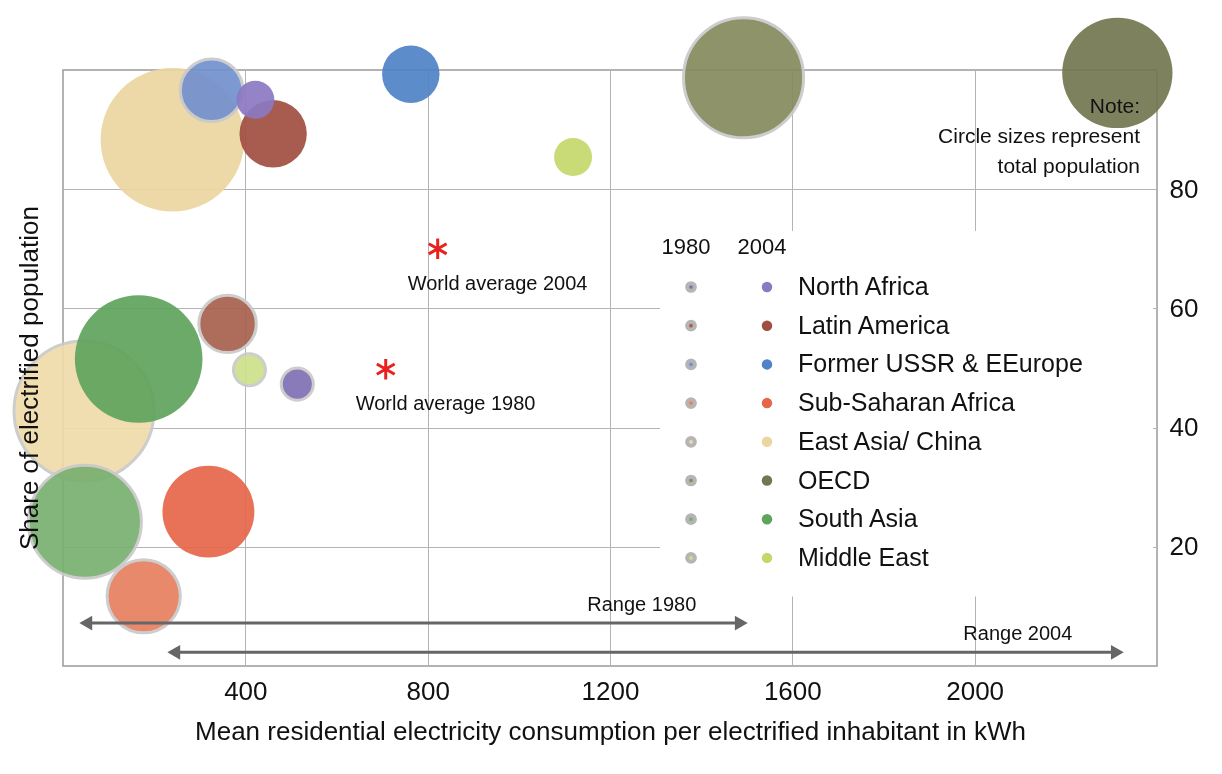 Image resolution: width=1222 pixels, height=774 pixels. Describe the element at coordinates (792, 690) in the screenshot. I see `x-tick-label: 1600` at that location.